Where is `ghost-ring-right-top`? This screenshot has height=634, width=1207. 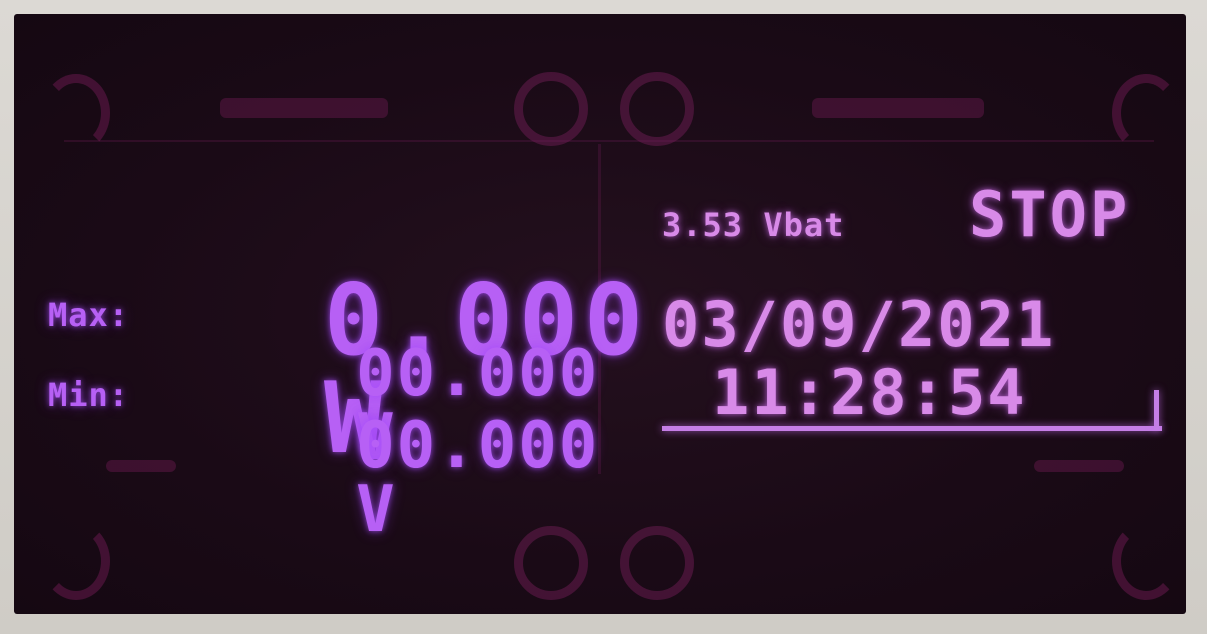 ghost-ring-right-top is located at coordinates (1146, 113).